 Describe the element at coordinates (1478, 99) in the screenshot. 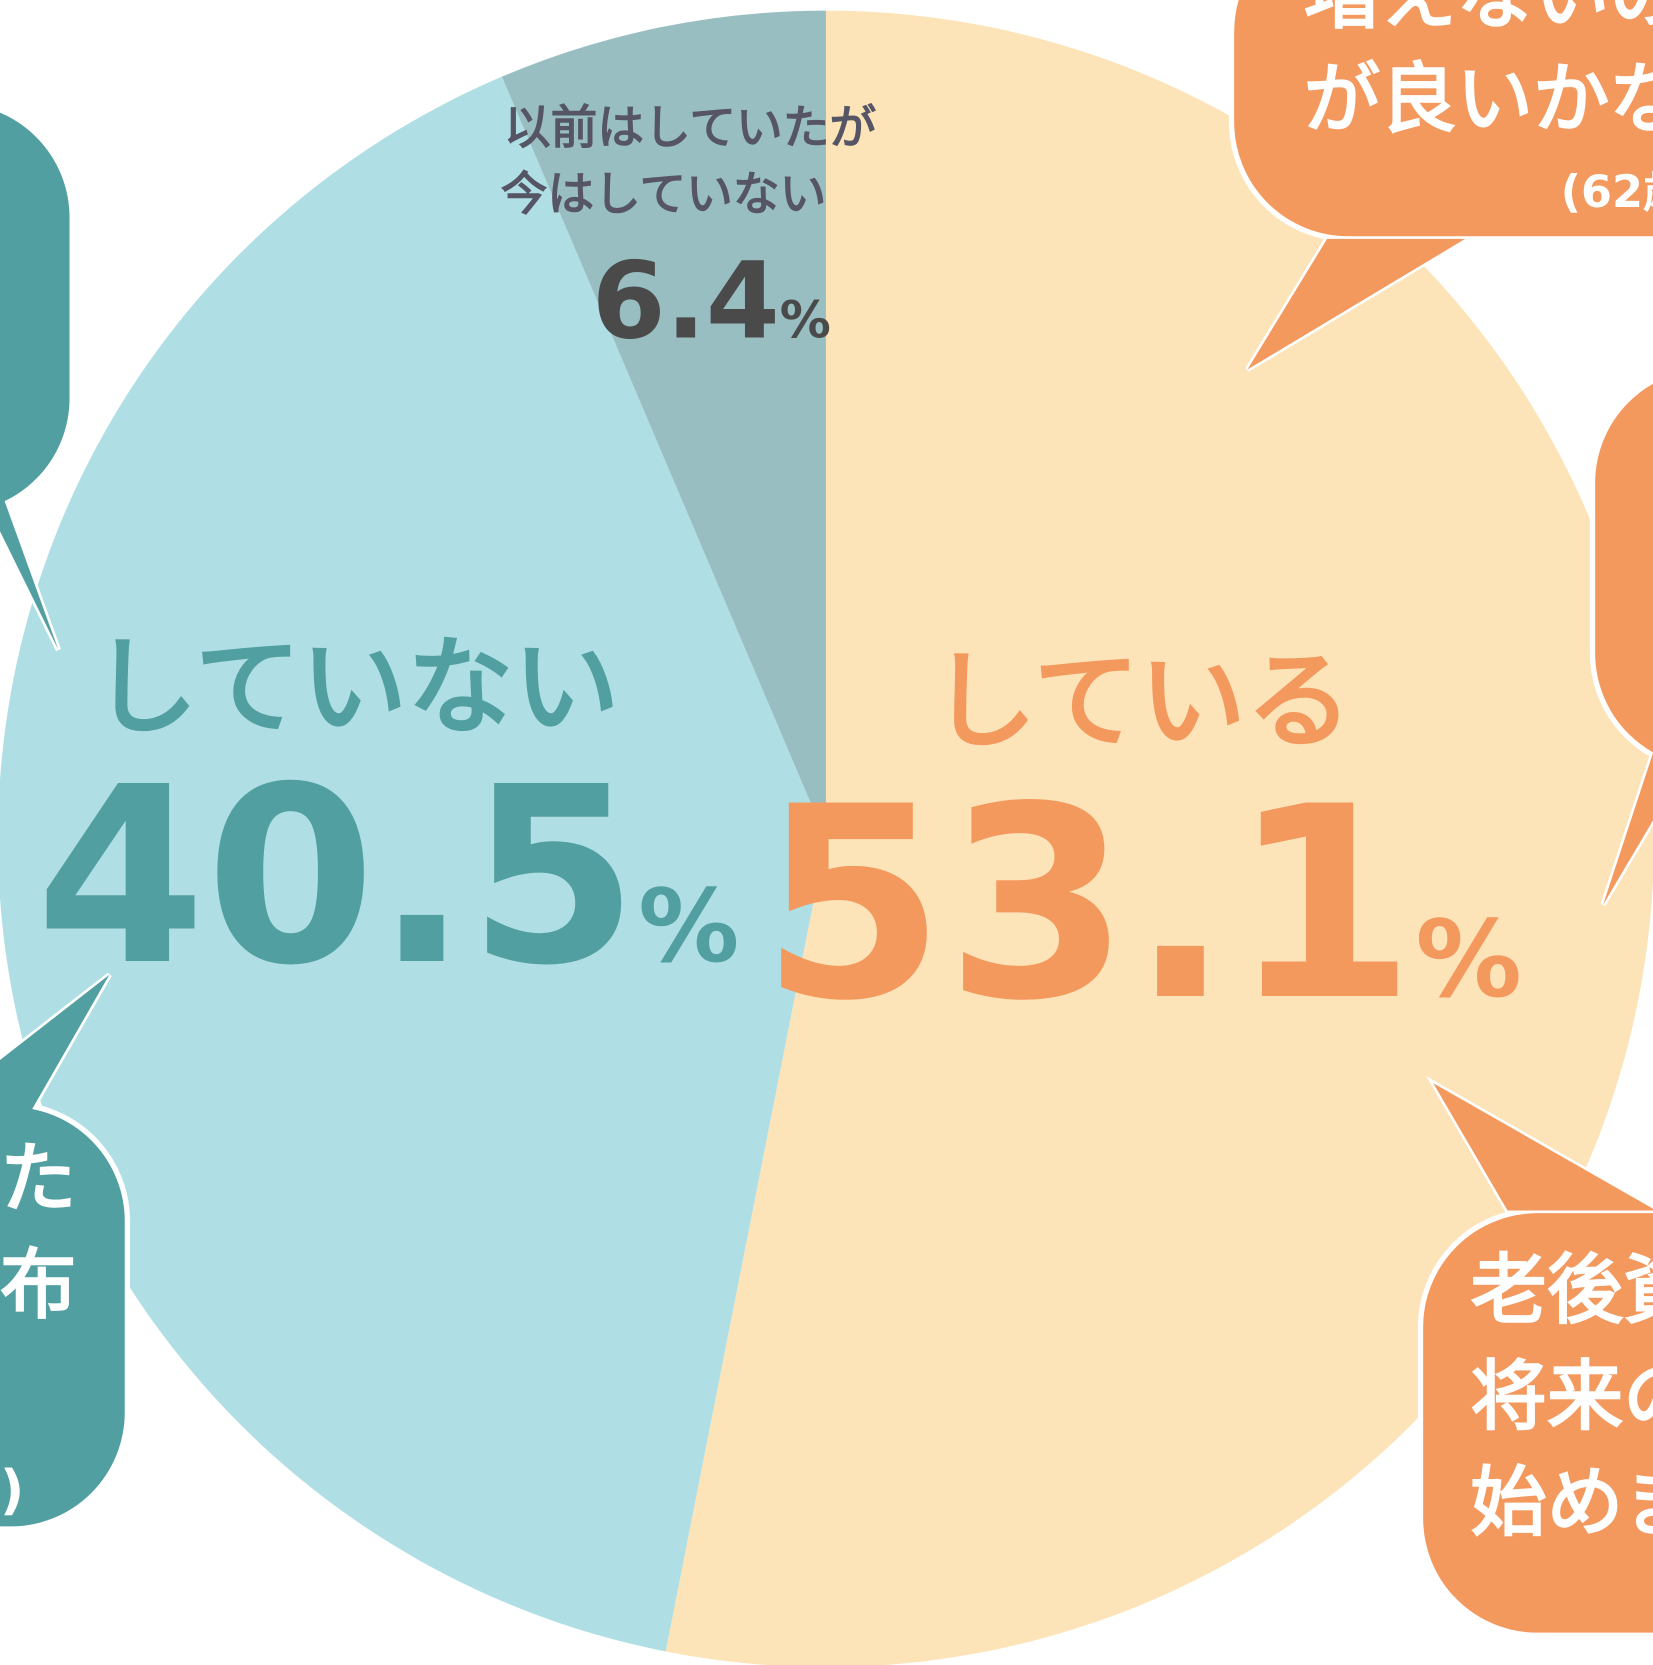

I see `callout-text: が良いかな` at that location.